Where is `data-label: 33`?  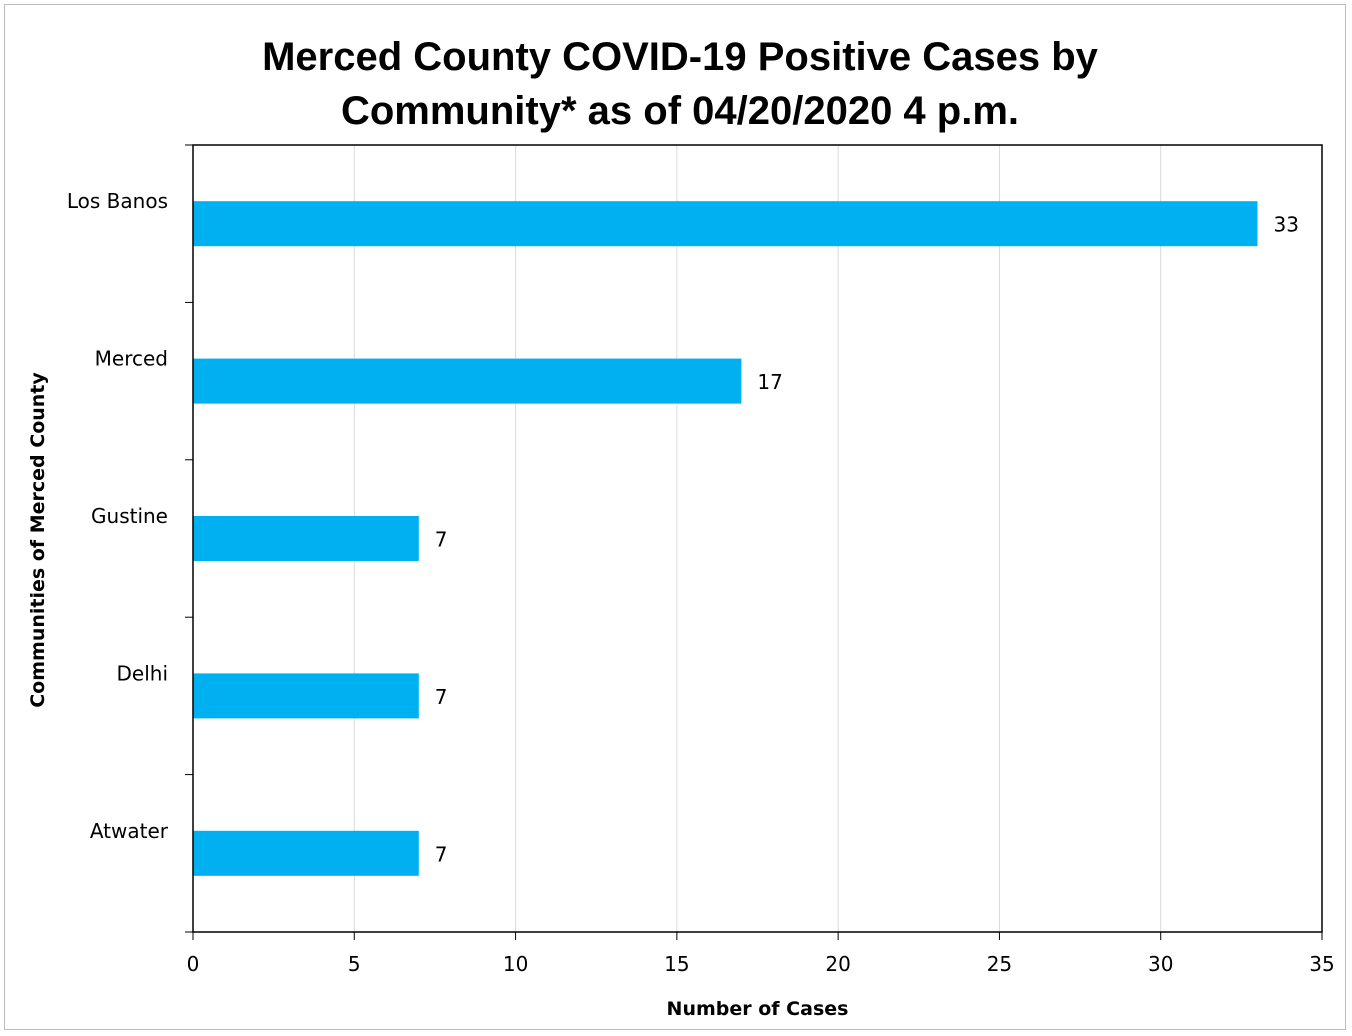 data-label: 33 is located at coordinates (1285, 225).